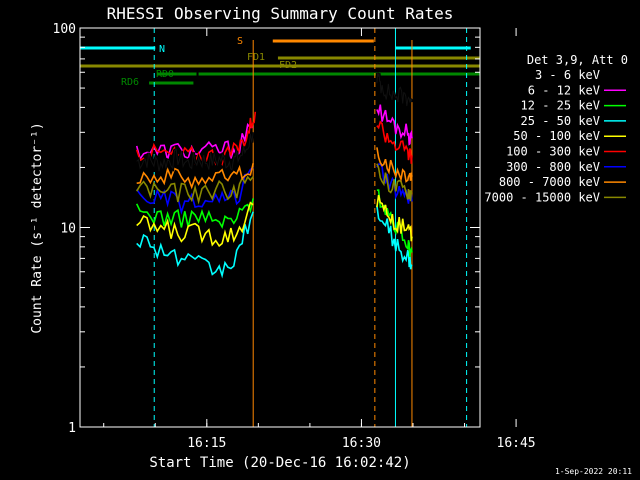 The height and width of the screenshot is (480, 640). What do you see at coordinates (206, 443) in the screenshot?
I see `x-tick-label-0: 16:15` at bounding box center [206, 443].